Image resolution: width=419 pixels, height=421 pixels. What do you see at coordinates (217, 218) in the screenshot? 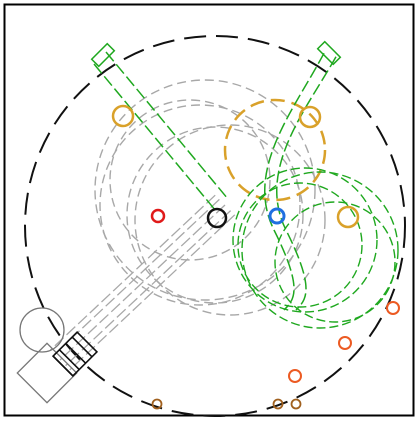
I see `black-marker` at bounding box center [217, 218].